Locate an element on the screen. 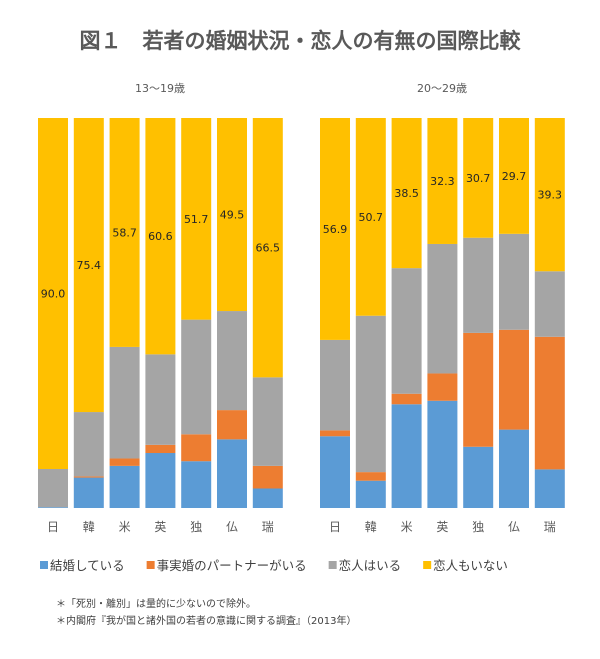 This screenshot has width=600, height=659. data-label: 32.3 is located at coordinates (442, 181).